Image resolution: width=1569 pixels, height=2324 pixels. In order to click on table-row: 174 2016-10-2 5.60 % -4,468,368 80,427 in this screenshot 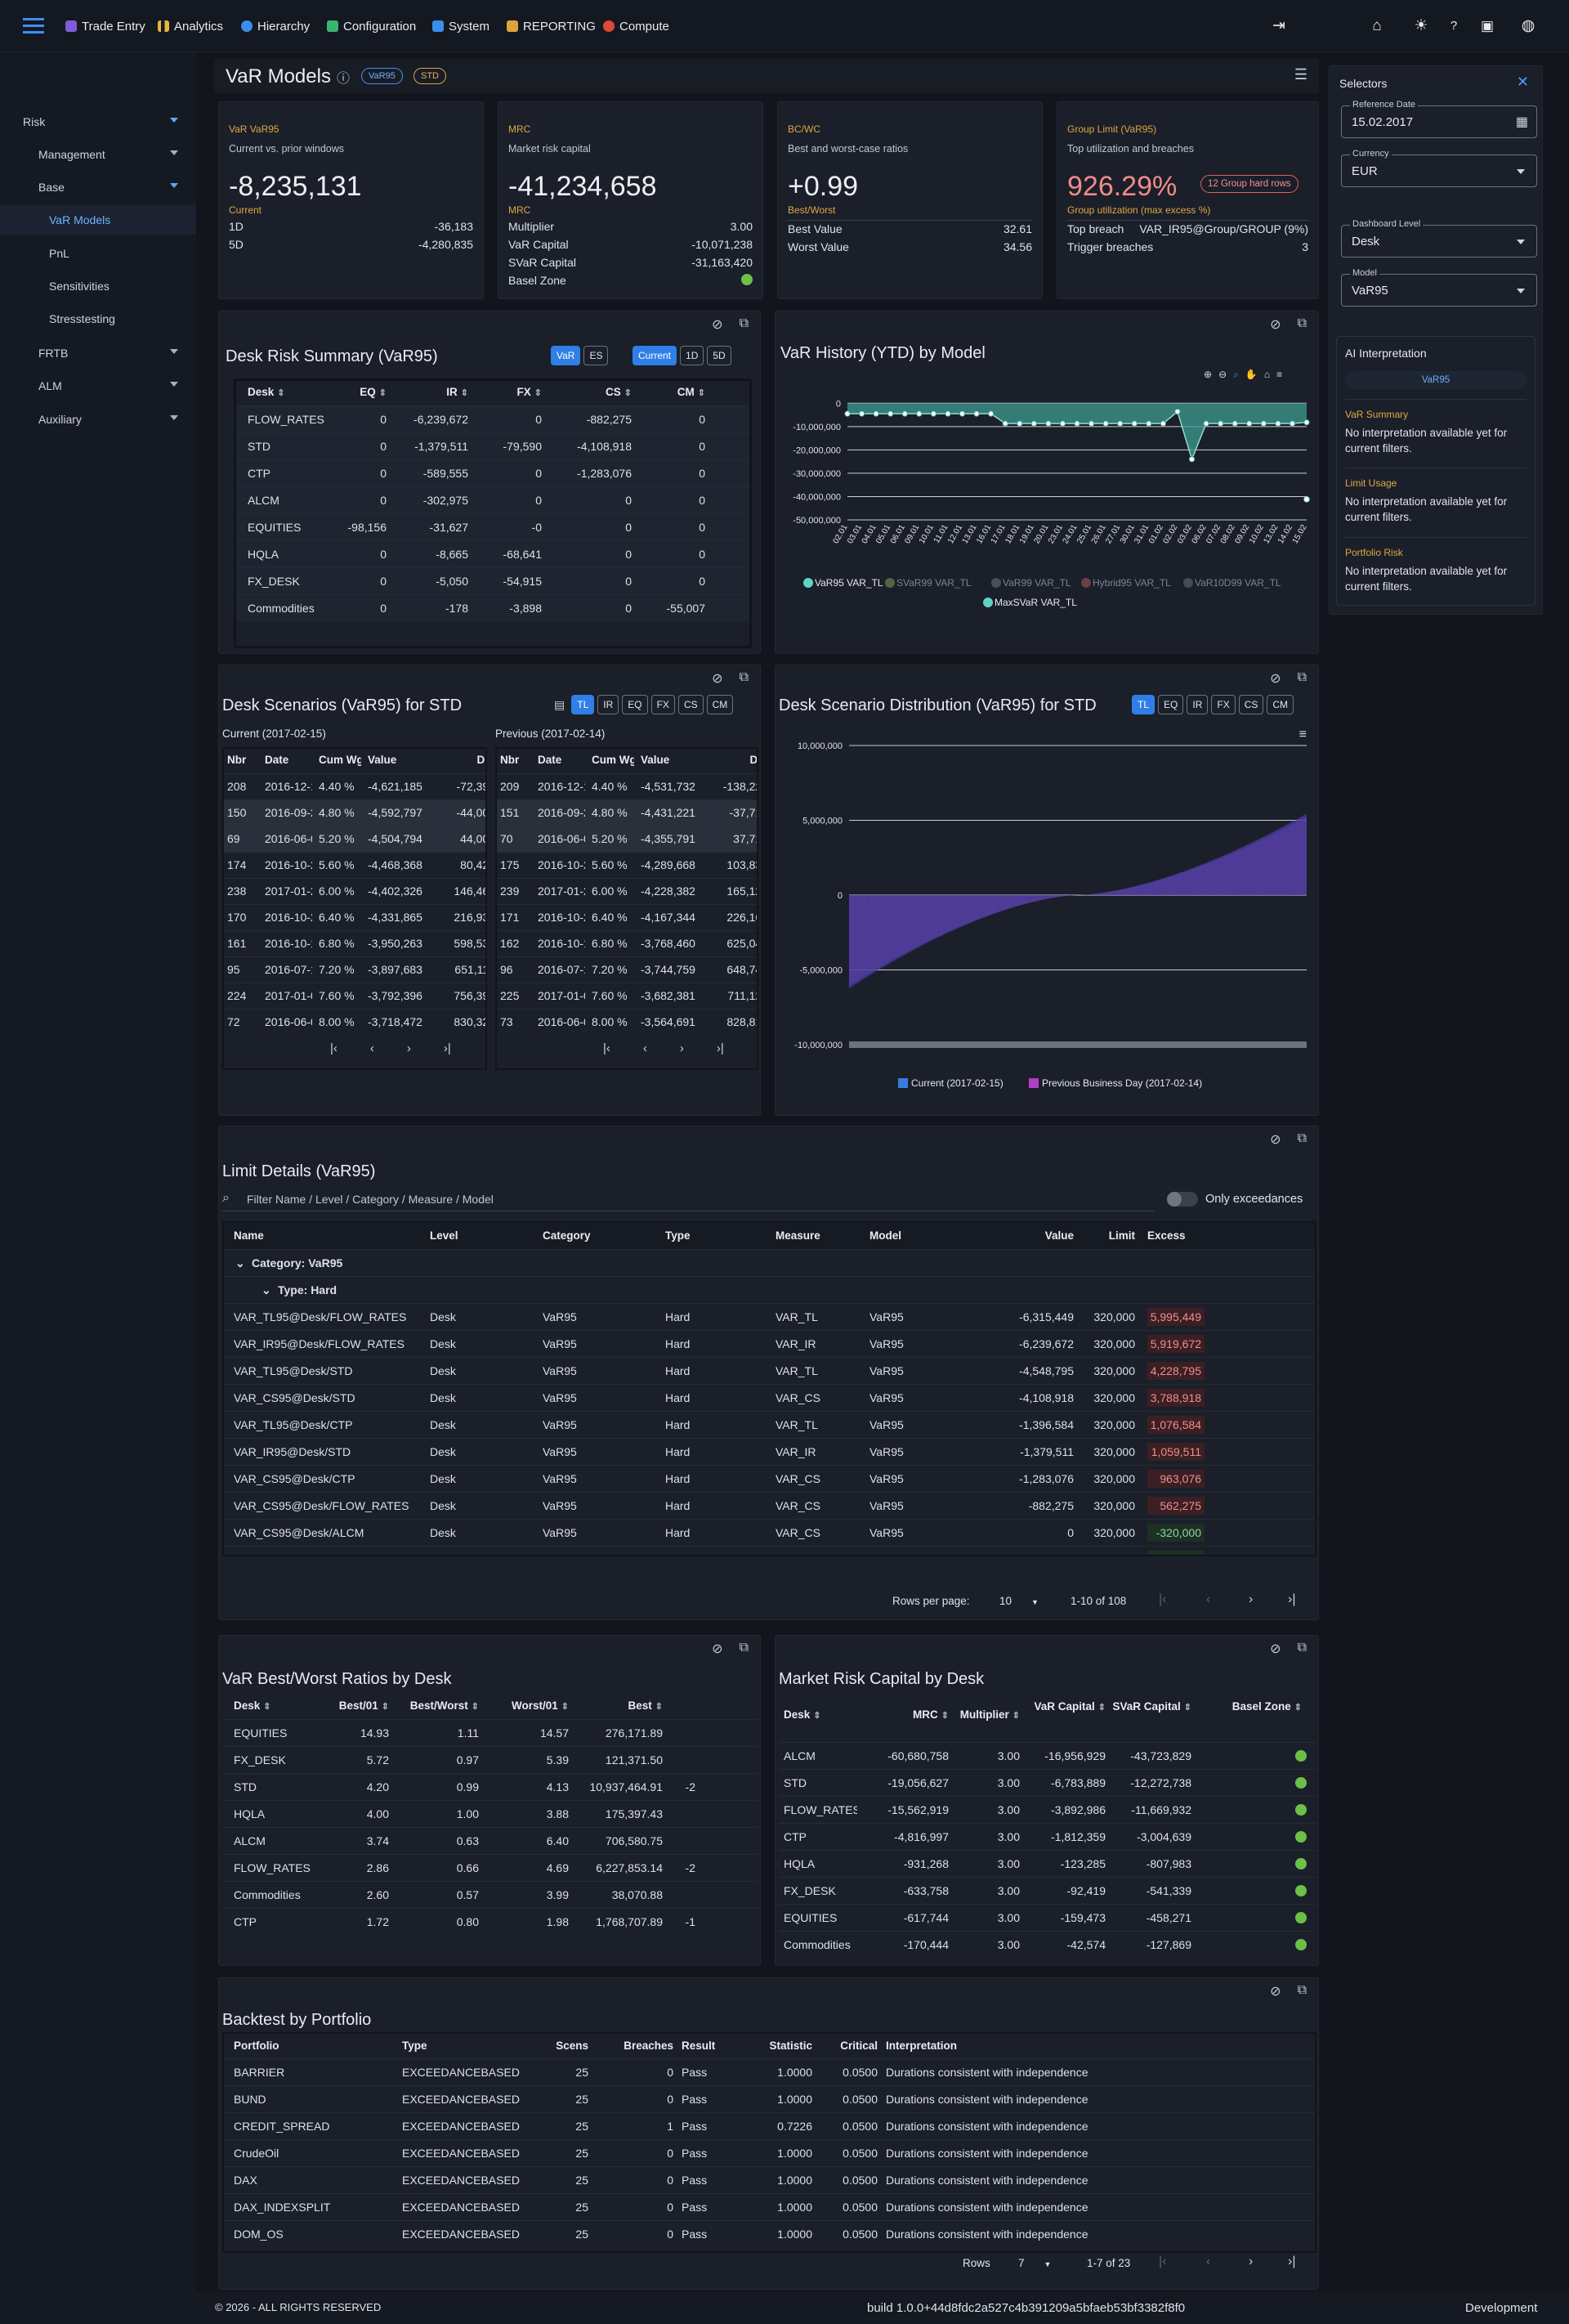, I will do `click(354, 865)`.